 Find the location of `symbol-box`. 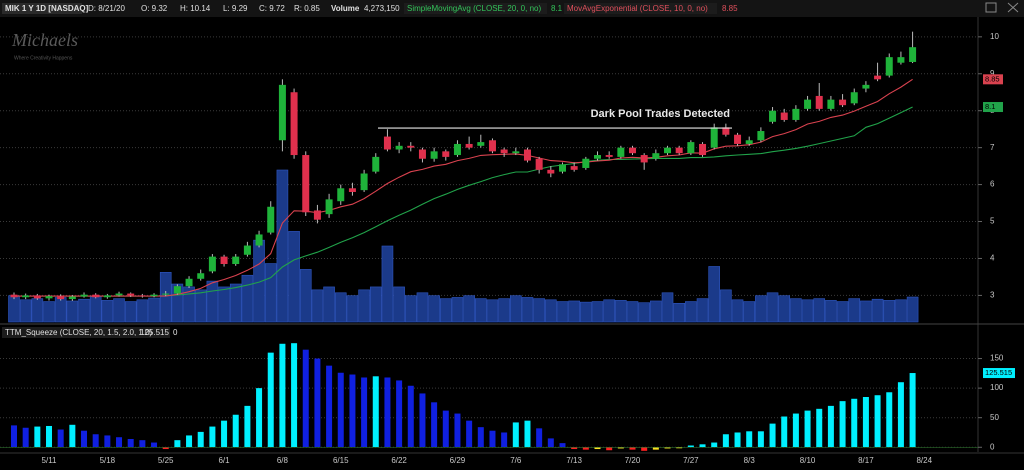

symbol-box is located at coordinates (42, 8).